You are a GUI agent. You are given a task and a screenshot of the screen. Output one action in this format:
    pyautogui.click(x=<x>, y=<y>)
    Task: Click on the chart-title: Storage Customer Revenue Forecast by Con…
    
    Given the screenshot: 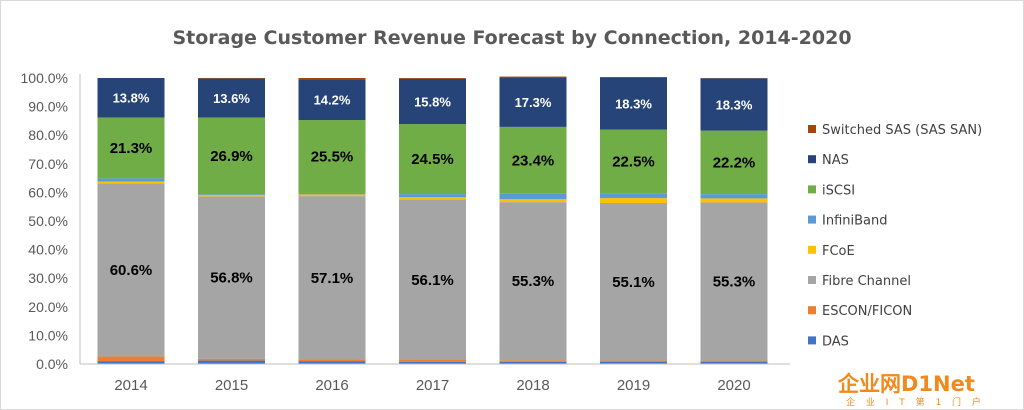 What is the action you would take?
    pyautogui.click(x=511, y=38)
    